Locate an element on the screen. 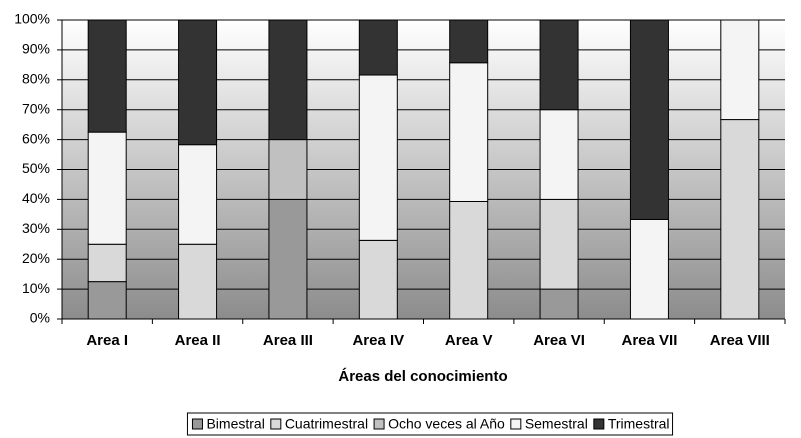 This screenshot has width=801, height=438. y-tick-label: 90% is located at coordinates (36, 49).